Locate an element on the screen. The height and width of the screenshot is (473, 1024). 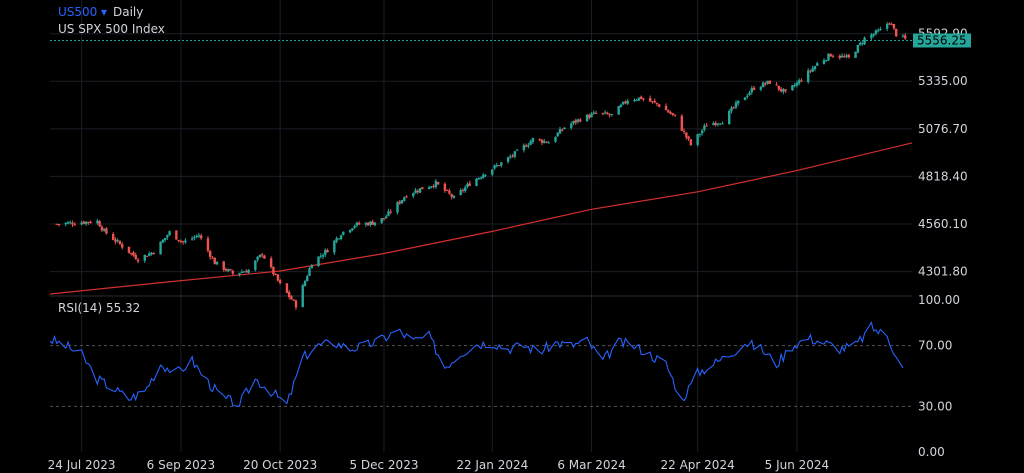
last-price-badge is located at coordinates (942, 40).